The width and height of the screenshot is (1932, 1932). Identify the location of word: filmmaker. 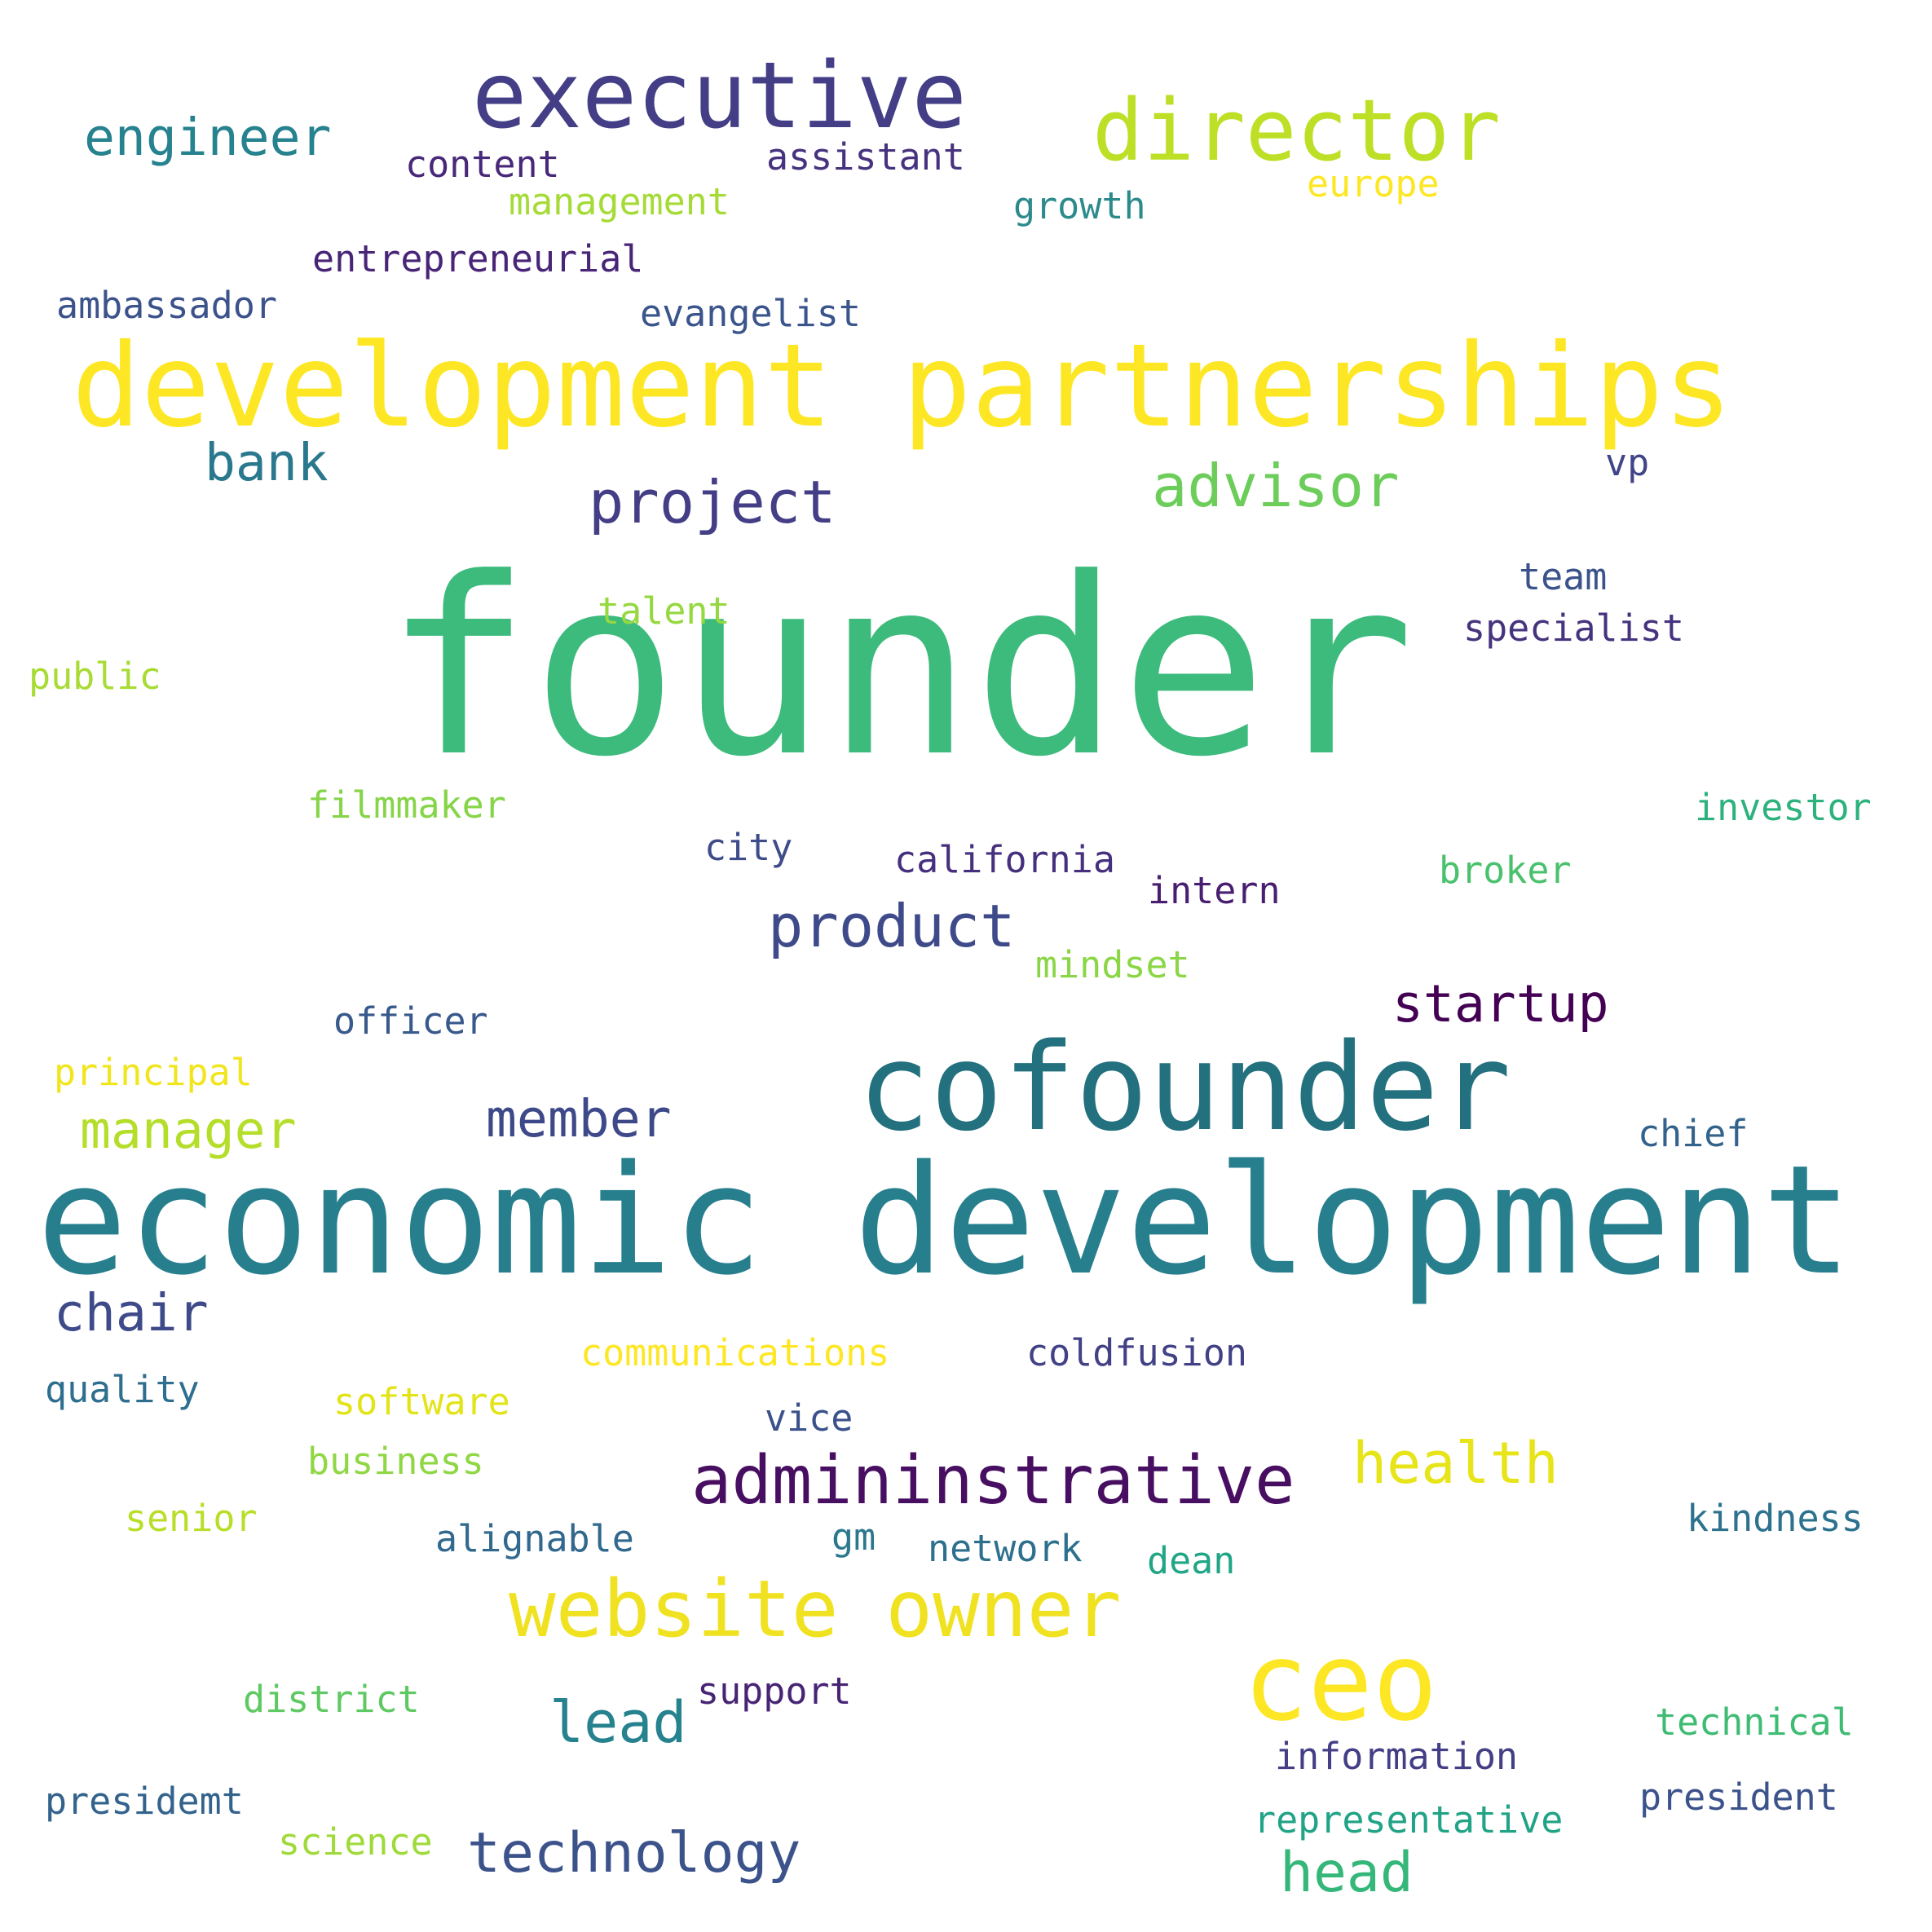
(406, 805).